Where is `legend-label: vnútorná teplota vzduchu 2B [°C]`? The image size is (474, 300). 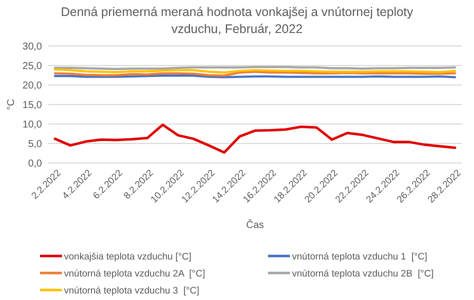
legend-label: vnútorná teplota vzduchu 2B [°C] is located at coordinates (363, 274).